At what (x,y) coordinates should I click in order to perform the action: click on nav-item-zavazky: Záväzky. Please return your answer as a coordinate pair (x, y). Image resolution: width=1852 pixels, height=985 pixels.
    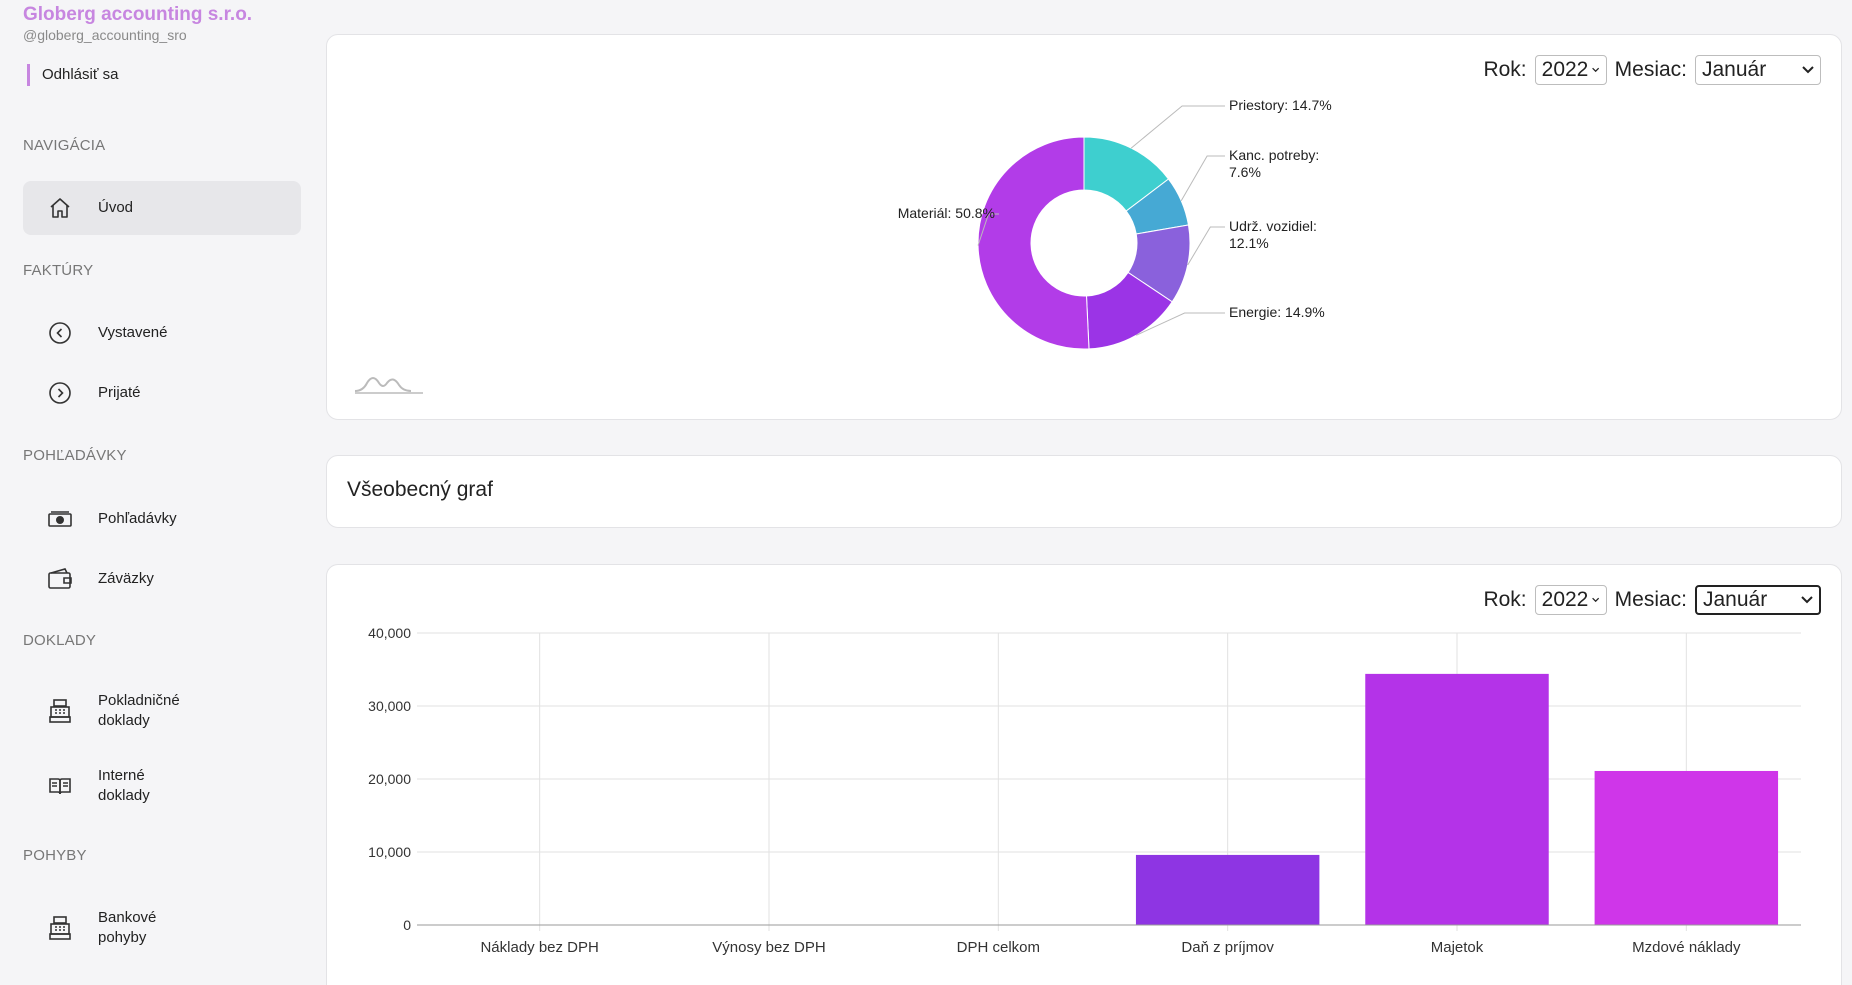
    Looking at the image, I should click on (162, 579).